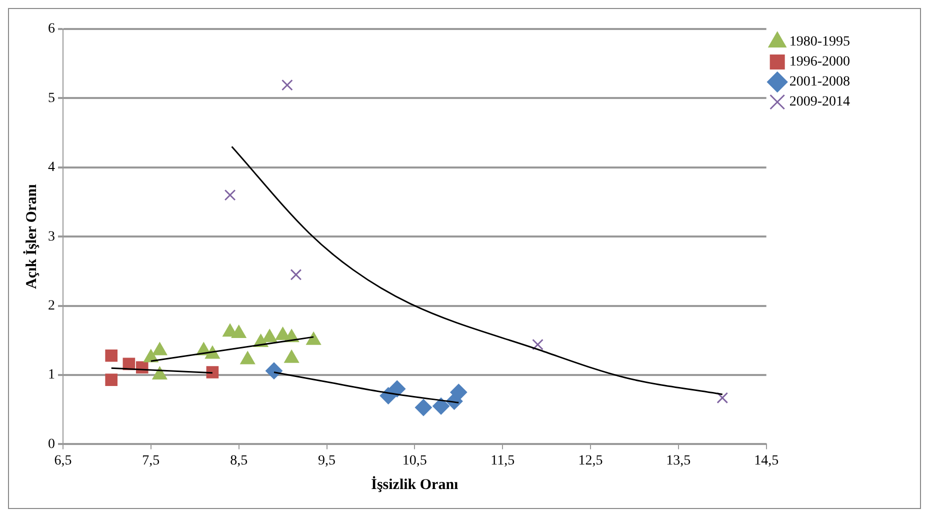 Image resolution: width=931 pixels, height=519 pixels. I want to click on x-tick-label: 8,5, so click(239, 460).